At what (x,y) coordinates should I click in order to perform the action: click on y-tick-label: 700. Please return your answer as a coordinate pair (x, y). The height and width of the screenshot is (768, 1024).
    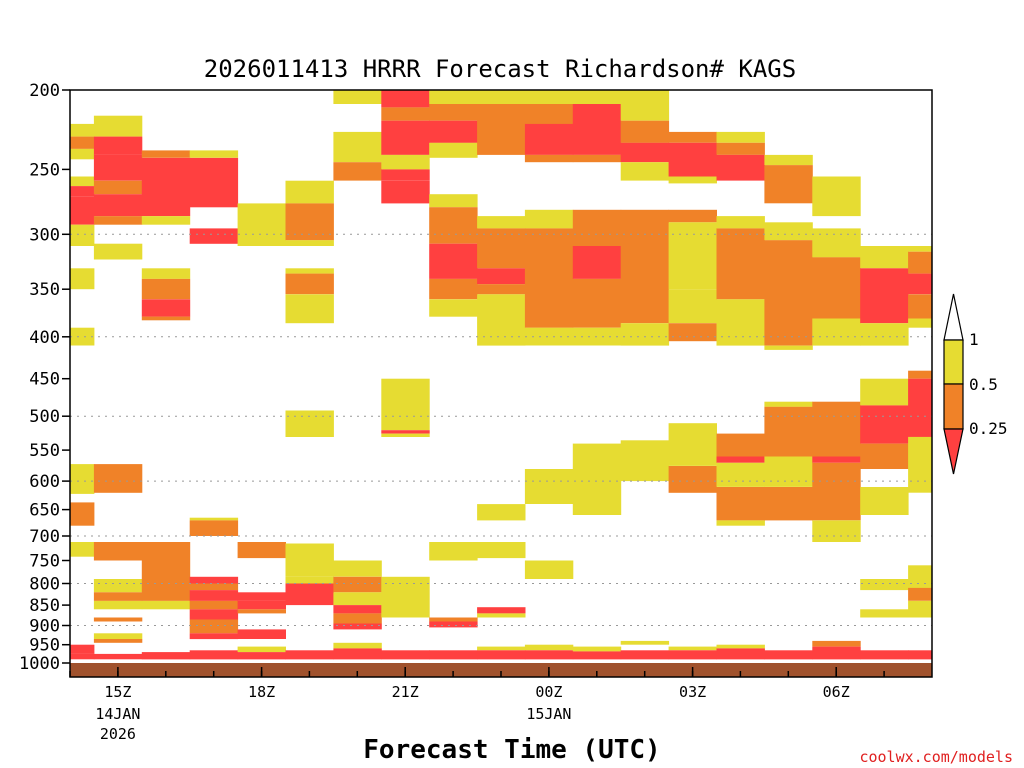
    Looking at the image, I should click on (44, 537).